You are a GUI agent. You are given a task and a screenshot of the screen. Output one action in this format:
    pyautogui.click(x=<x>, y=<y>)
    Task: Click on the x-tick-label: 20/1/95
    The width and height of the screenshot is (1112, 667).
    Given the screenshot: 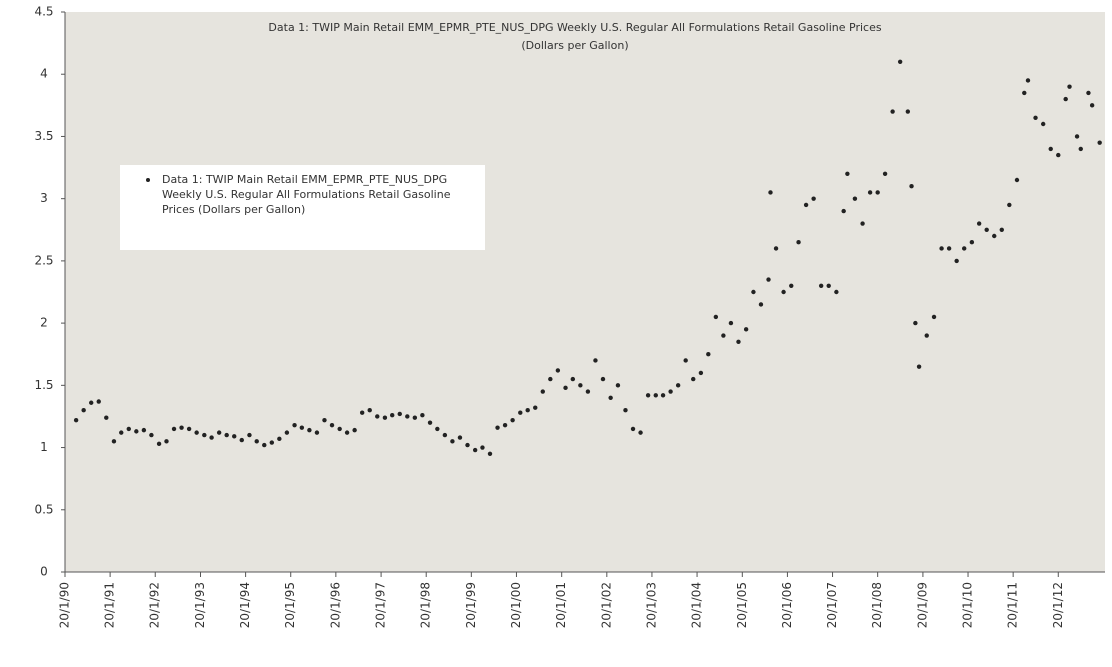 What is the action you would take?
    pyautogui.click(x=290, y=605)
    